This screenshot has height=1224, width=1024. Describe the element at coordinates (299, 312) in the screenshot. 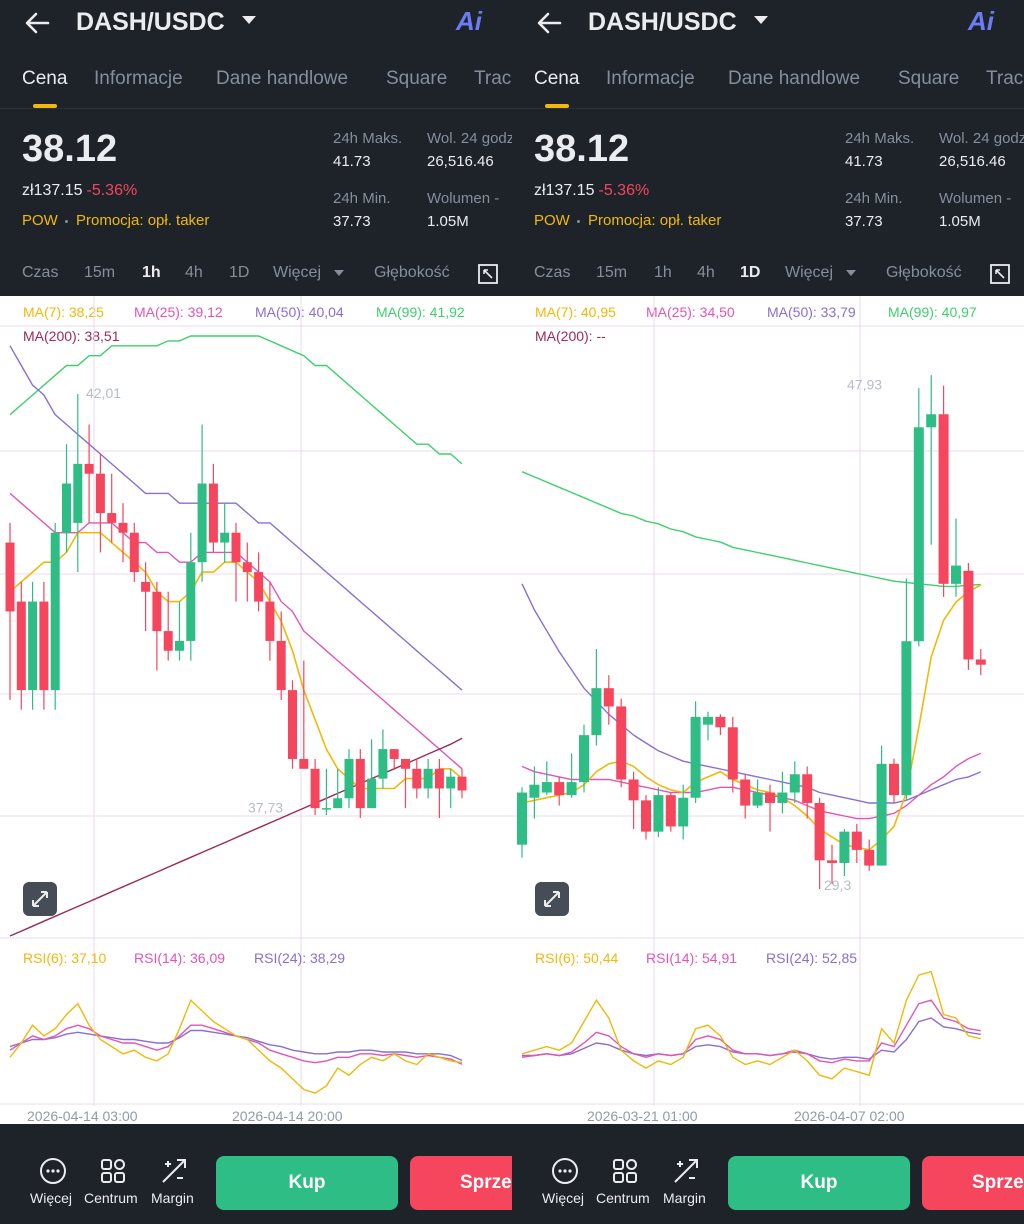

I see `ma50-legend: MA(50): 40,04` at that location.